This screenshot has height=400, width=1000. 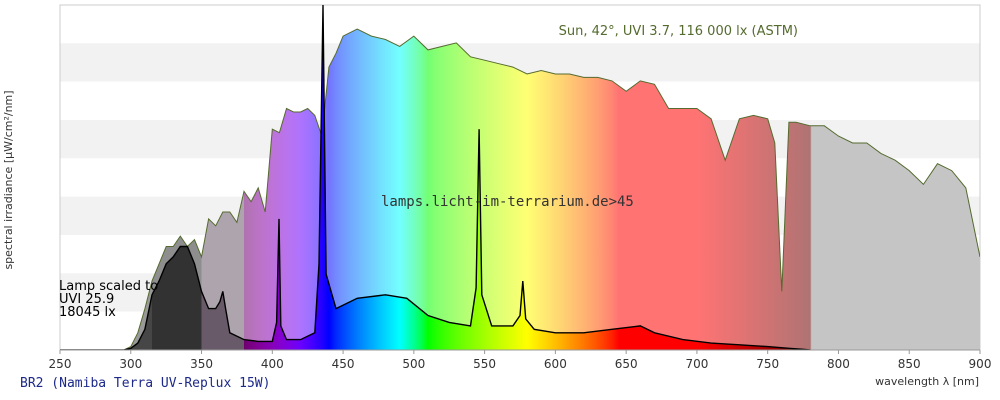 I want to click on x-tick-label: 250, so click(x=60, y=364).